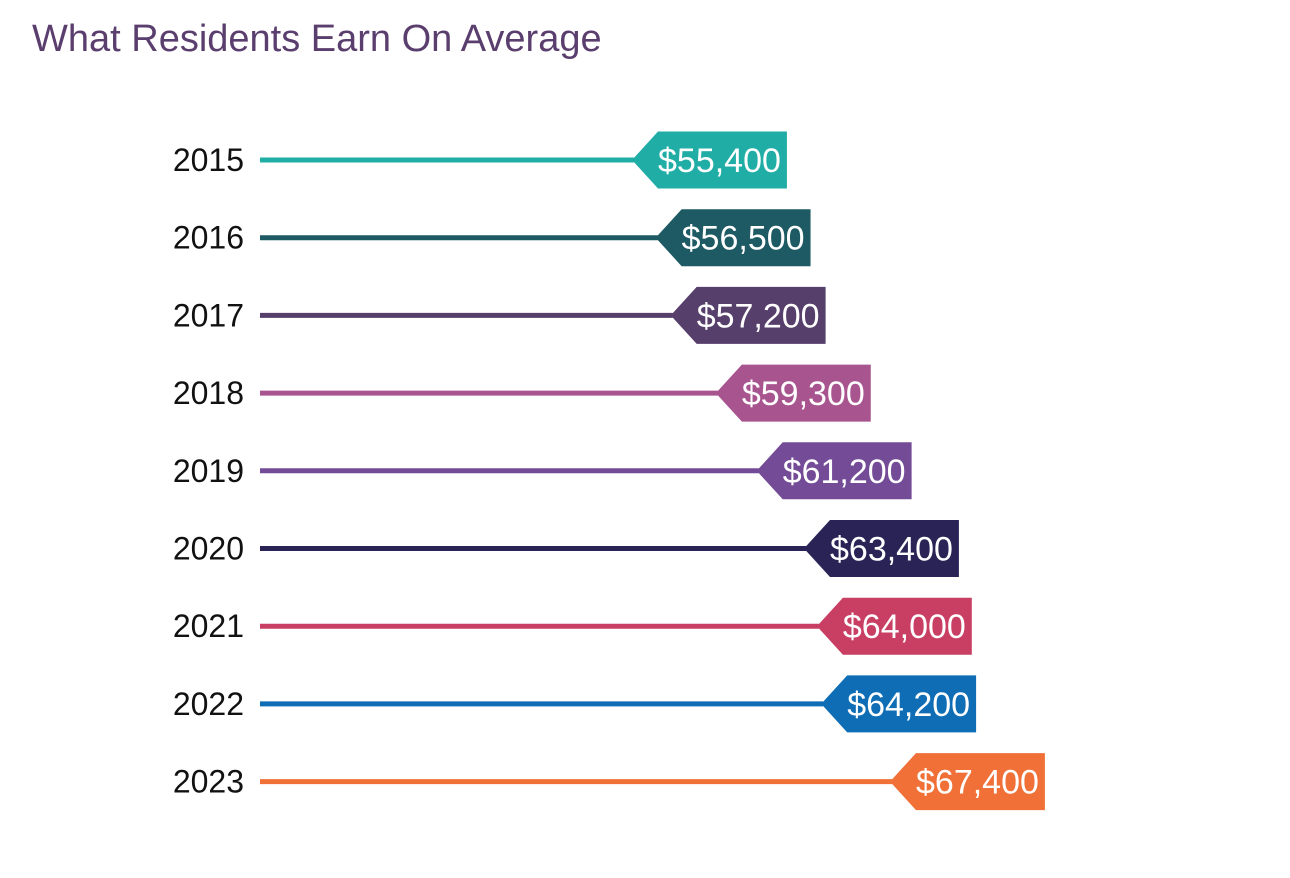 This screenshot has width=1290, height=878. I want to click on value-label: $56,500, so click(743, 239).